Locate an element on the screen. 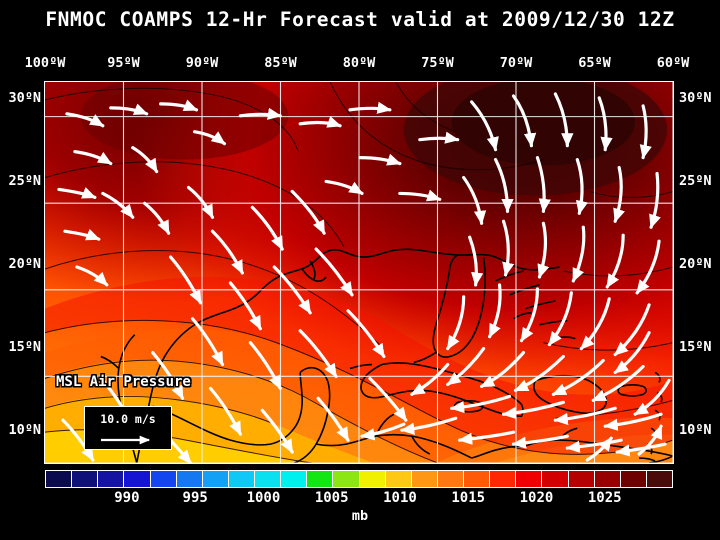  latitude-axis-right: 30ºN 25ºN 20ºN 15ºN 10ºN is located at coordinates (698, 272).